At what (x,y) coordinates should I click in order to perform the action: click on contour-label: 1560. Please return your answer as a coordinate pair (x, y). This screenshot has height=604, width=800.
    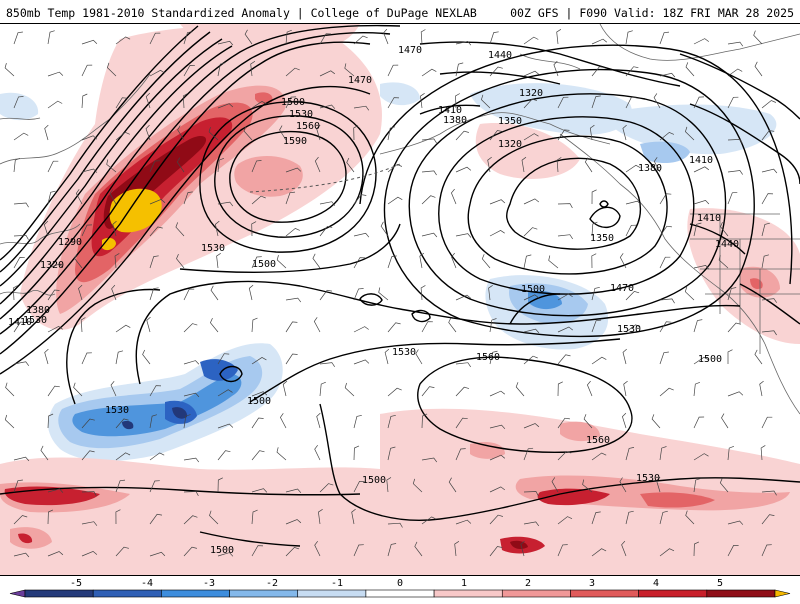
    Looking at the image, I should click on (598, 440).